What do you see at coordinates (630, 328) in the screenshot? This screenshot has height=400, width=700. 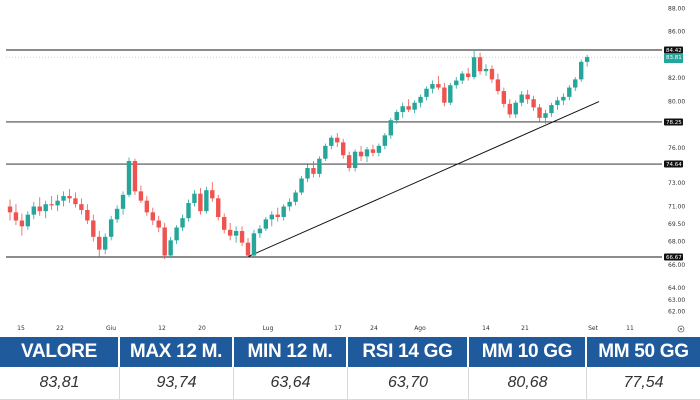 I see `x-tick-label-12: 11` at bounding box center [630, 328].